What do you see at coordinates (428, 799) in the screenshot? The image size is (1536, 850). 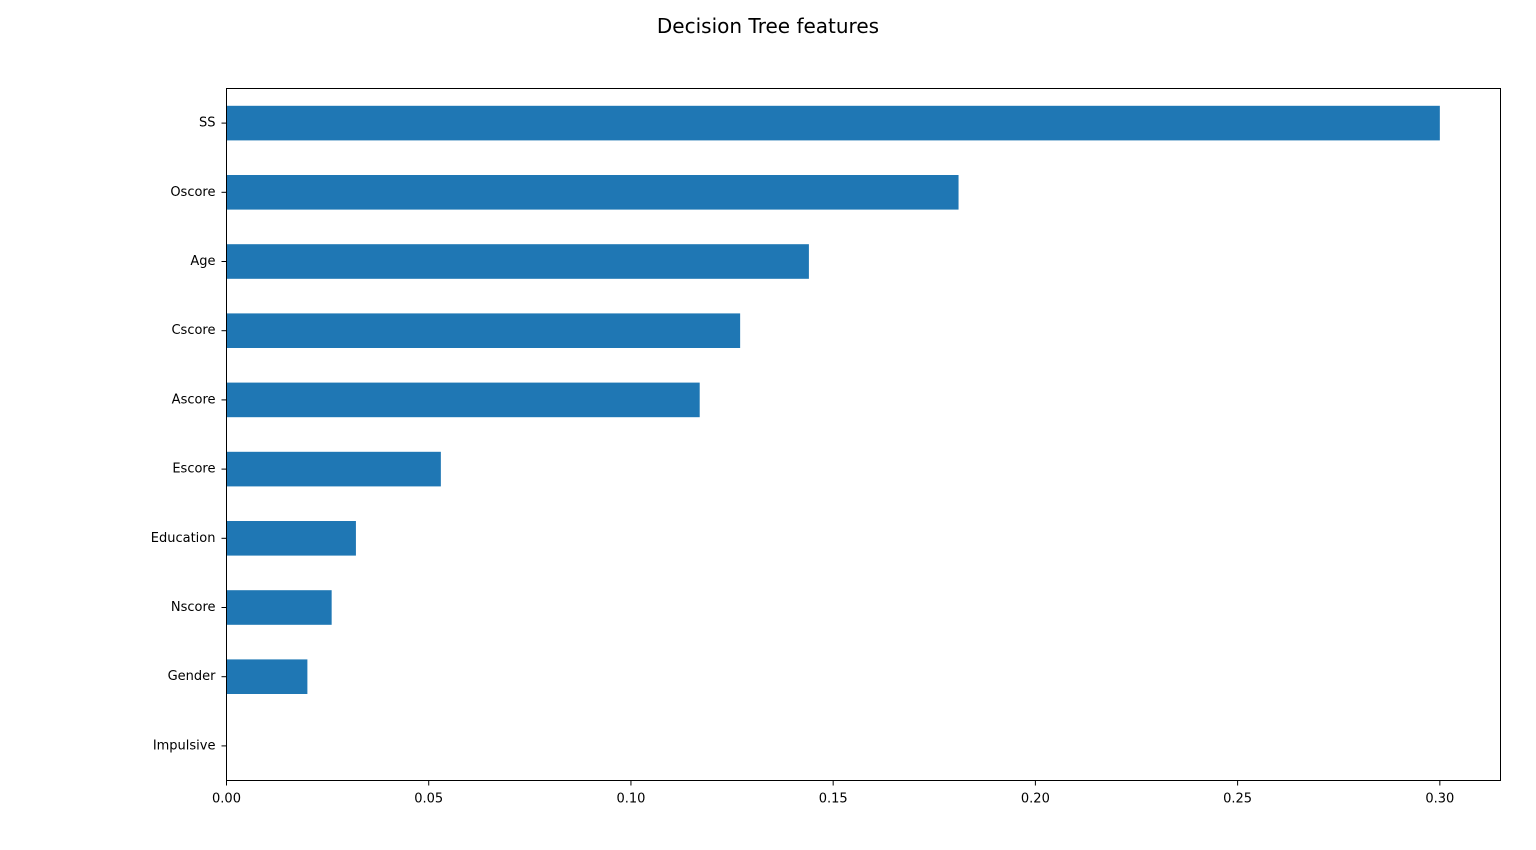 I see `x-tick-label: 0.05` at bounding box center [428, 799].